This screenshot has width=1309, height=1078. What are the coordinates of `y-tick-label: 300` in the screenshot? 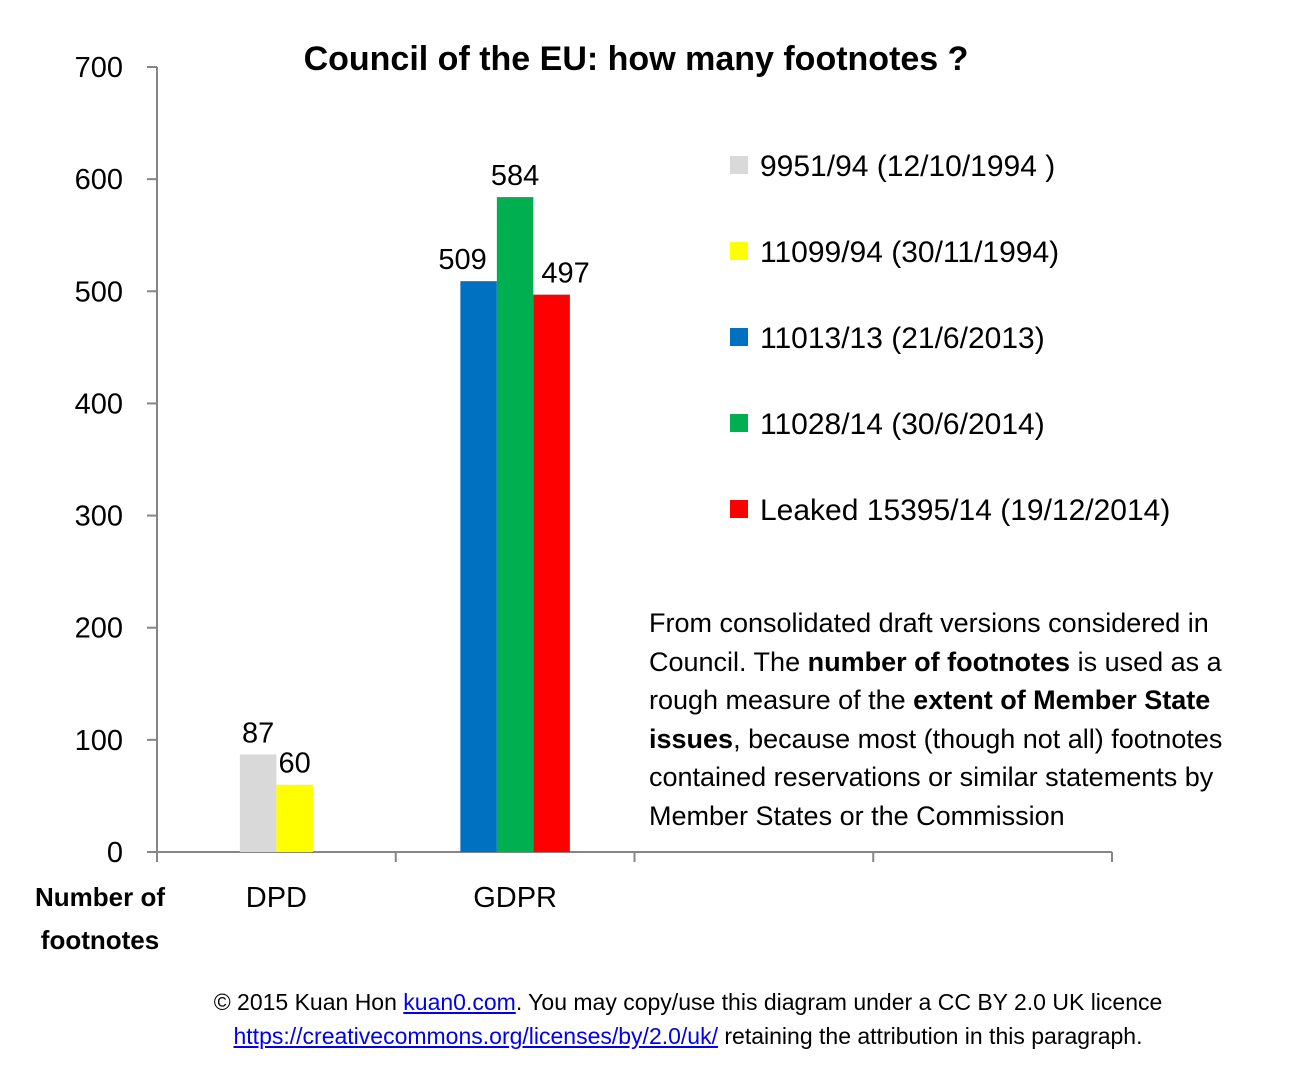 It's located at (99, 517).